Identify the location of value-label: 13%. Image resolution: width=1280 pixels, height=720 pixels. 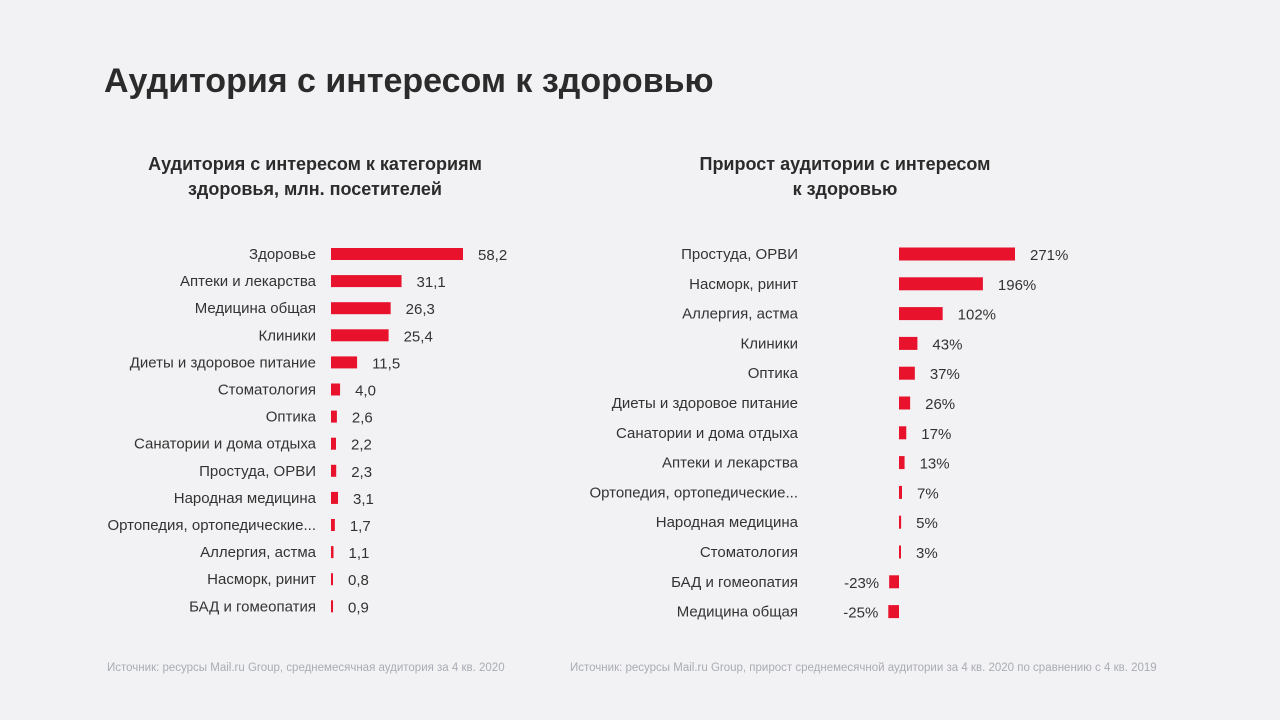
(935, 464).